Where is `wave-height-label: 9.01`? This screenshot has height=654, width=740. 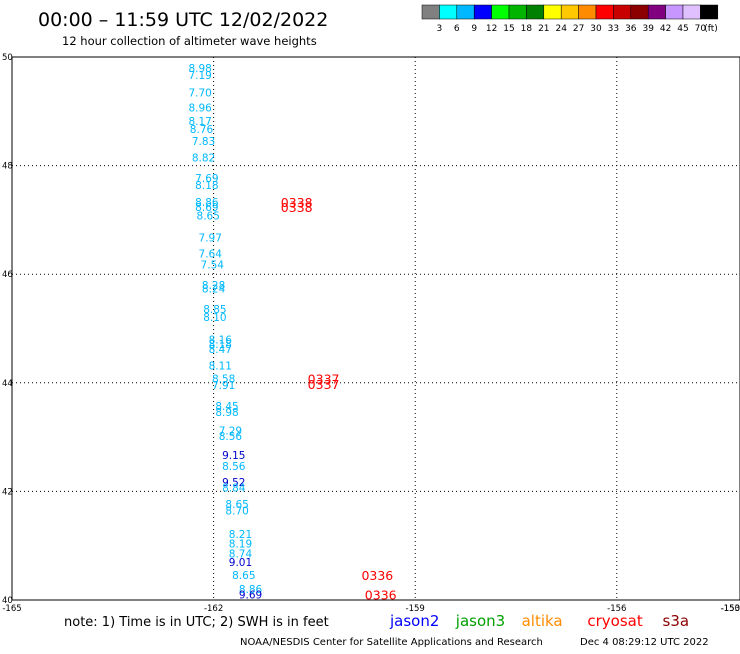 wave-height-label: 9.01 is located at coordinates (240, 563).